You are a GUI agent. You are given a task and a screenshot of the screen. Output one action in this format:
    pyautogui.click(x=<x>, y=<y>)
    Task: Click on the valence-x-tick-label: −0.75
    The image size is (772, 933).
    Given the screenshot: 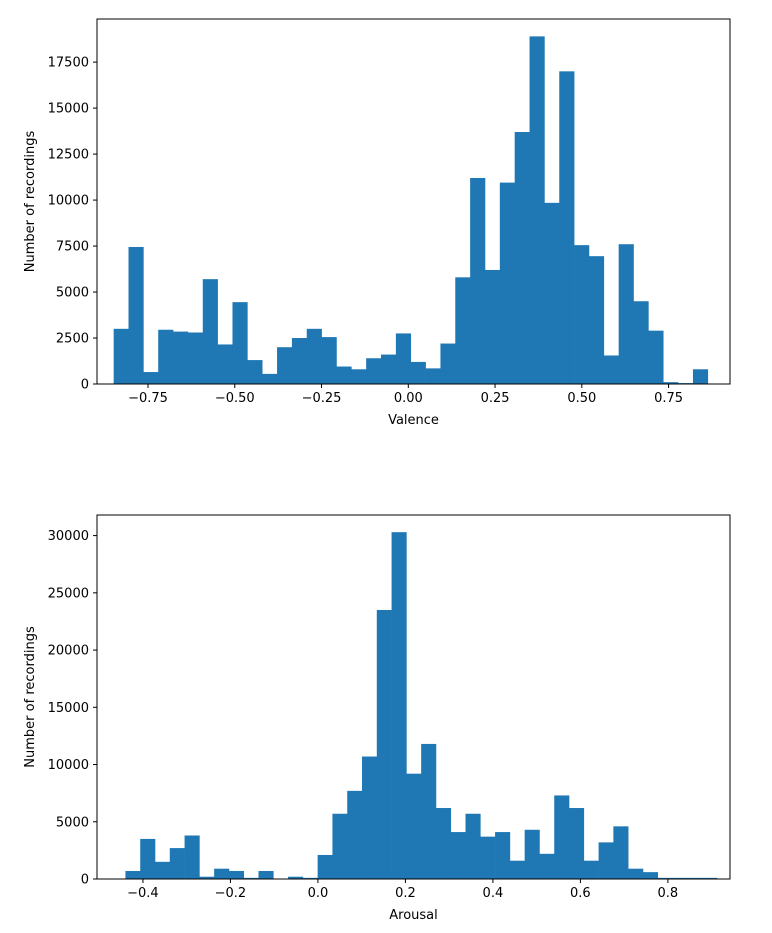 What is the action you would take?
    pyautogui.click(x=148, y=398)
    